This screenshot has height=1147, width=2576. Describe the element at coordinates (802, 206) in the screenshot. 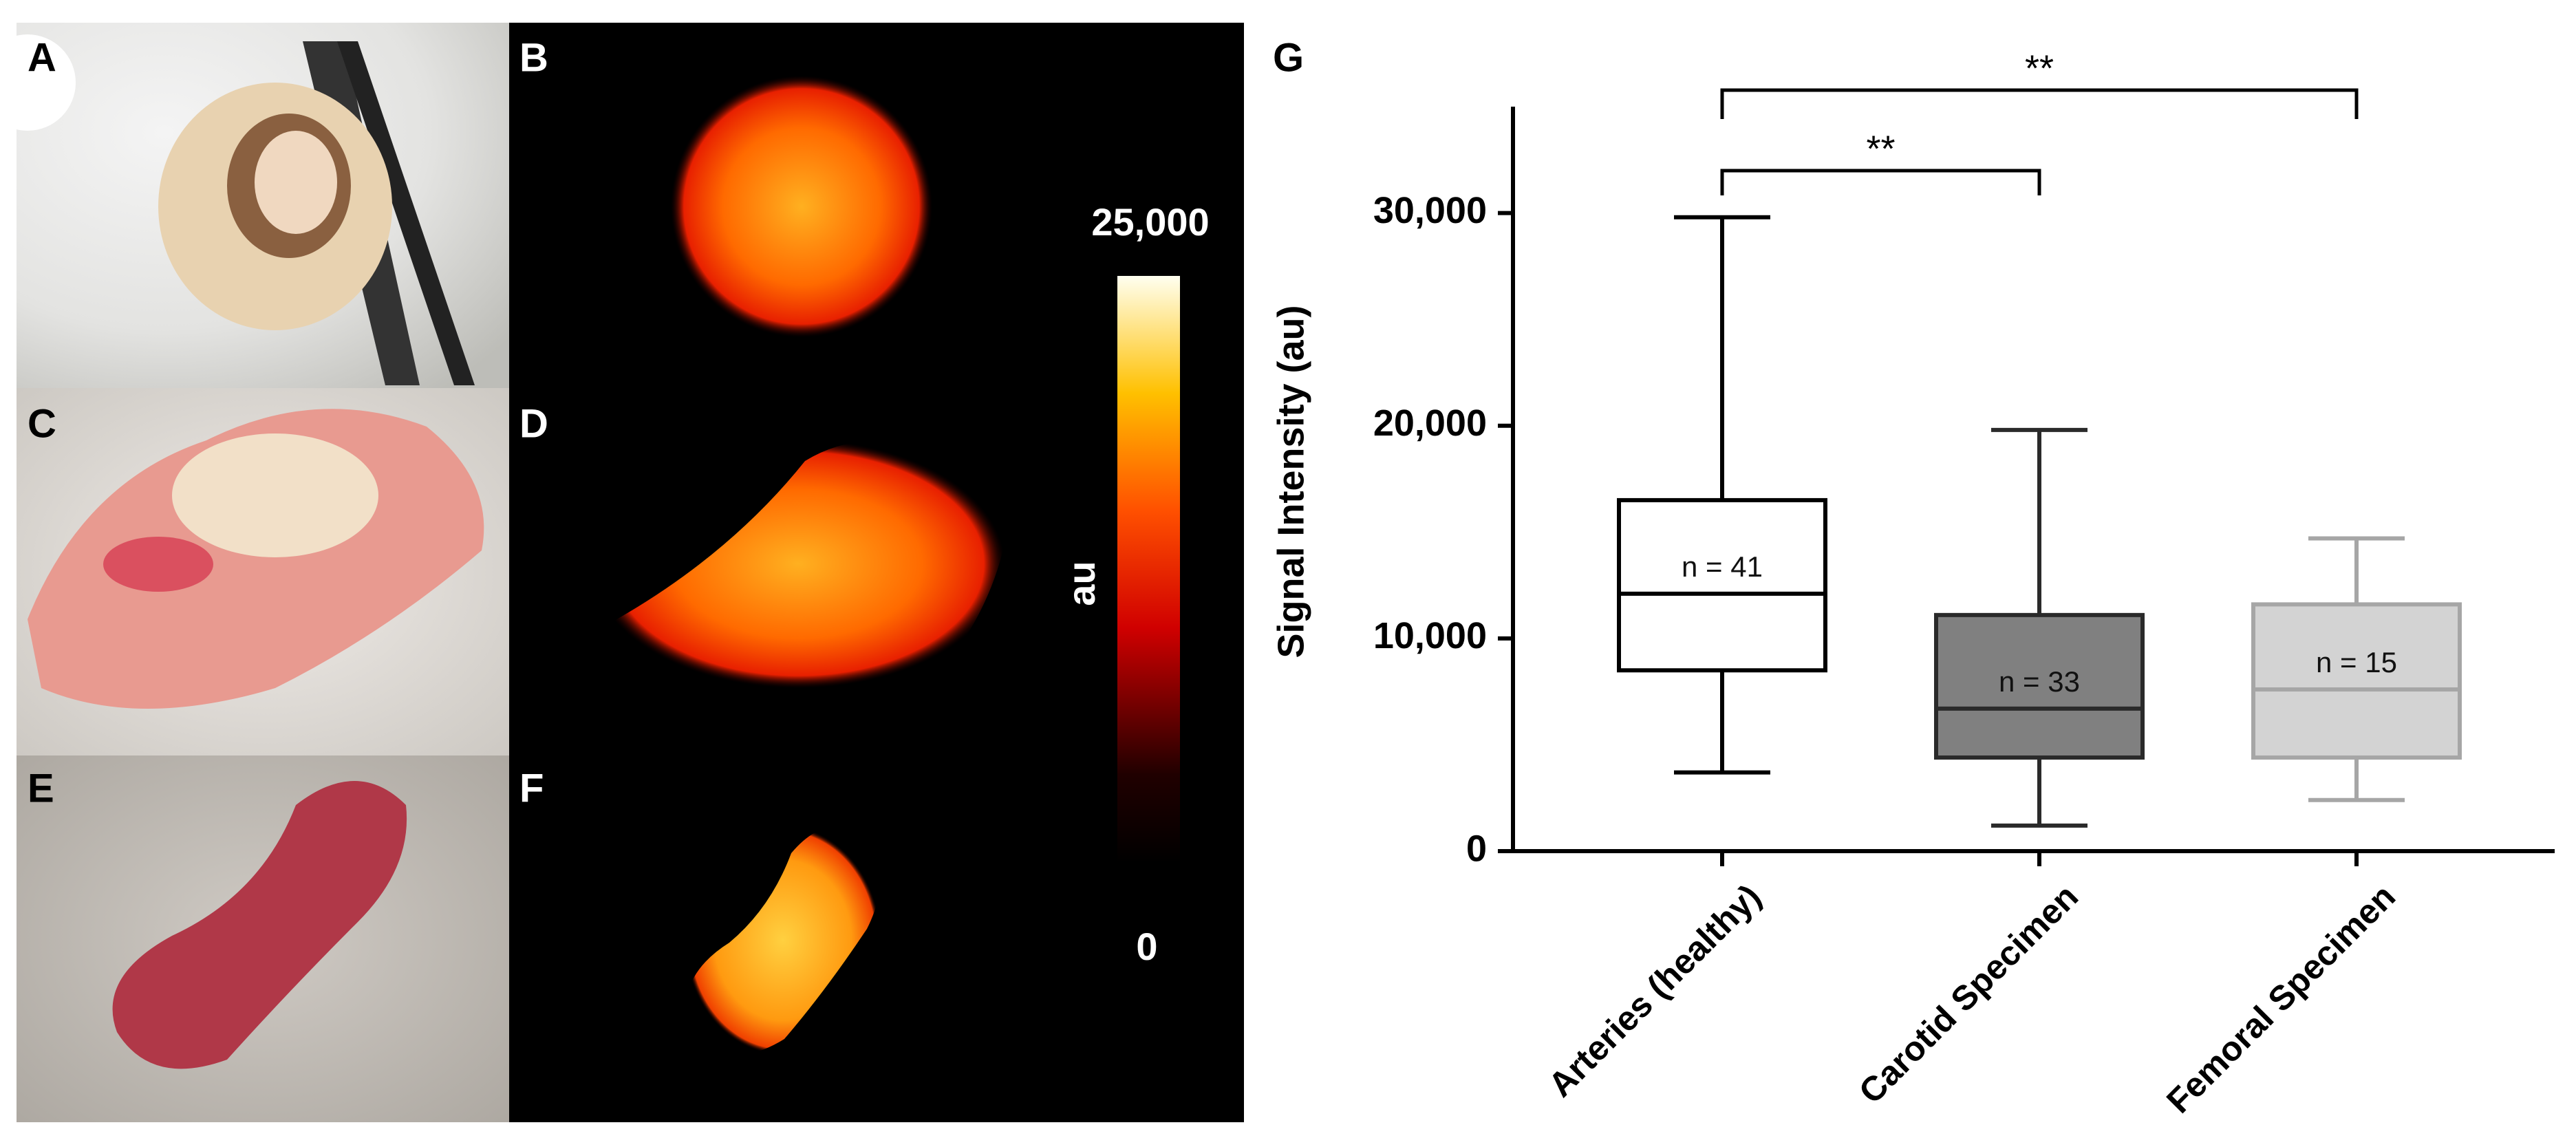

I see `fluorescence-b` at that location.